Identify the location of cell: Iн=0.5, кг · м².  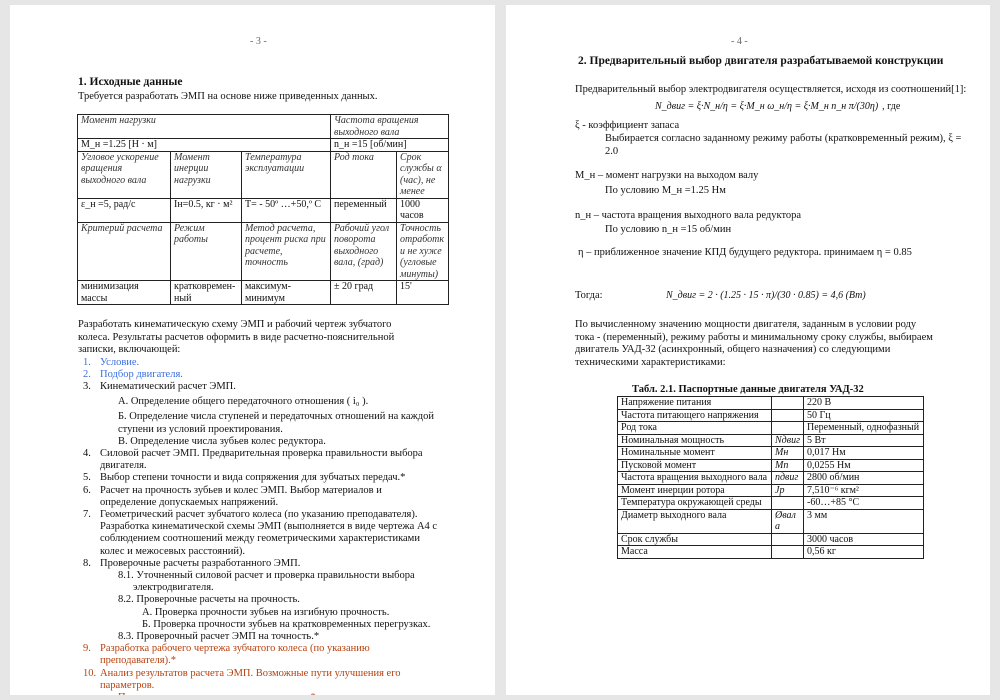
(206, 210).